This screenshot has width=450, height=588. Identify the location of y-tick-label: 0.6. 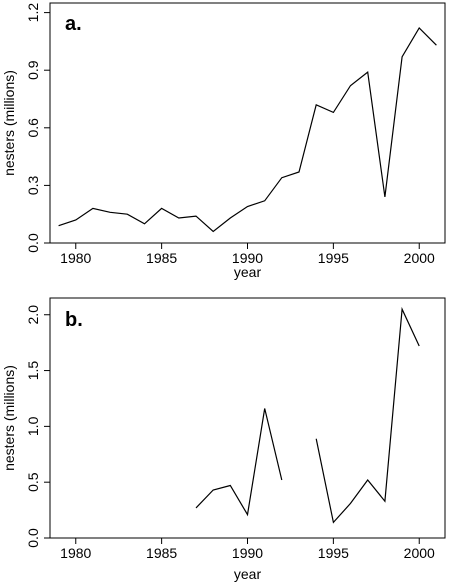
(33, 128).